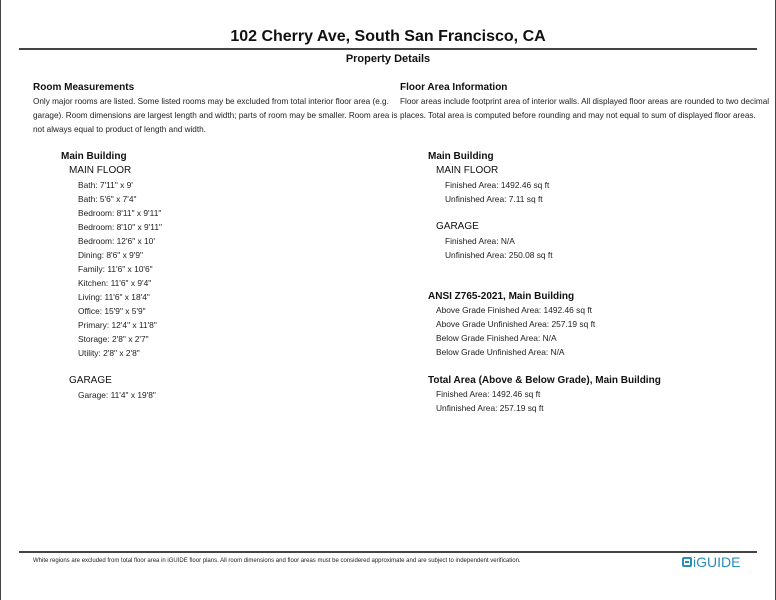 Image resolution: width=776 pixels, height=600 pixels. I want to click on room-measurements-heading: Room Measurements, so click(84, 87).